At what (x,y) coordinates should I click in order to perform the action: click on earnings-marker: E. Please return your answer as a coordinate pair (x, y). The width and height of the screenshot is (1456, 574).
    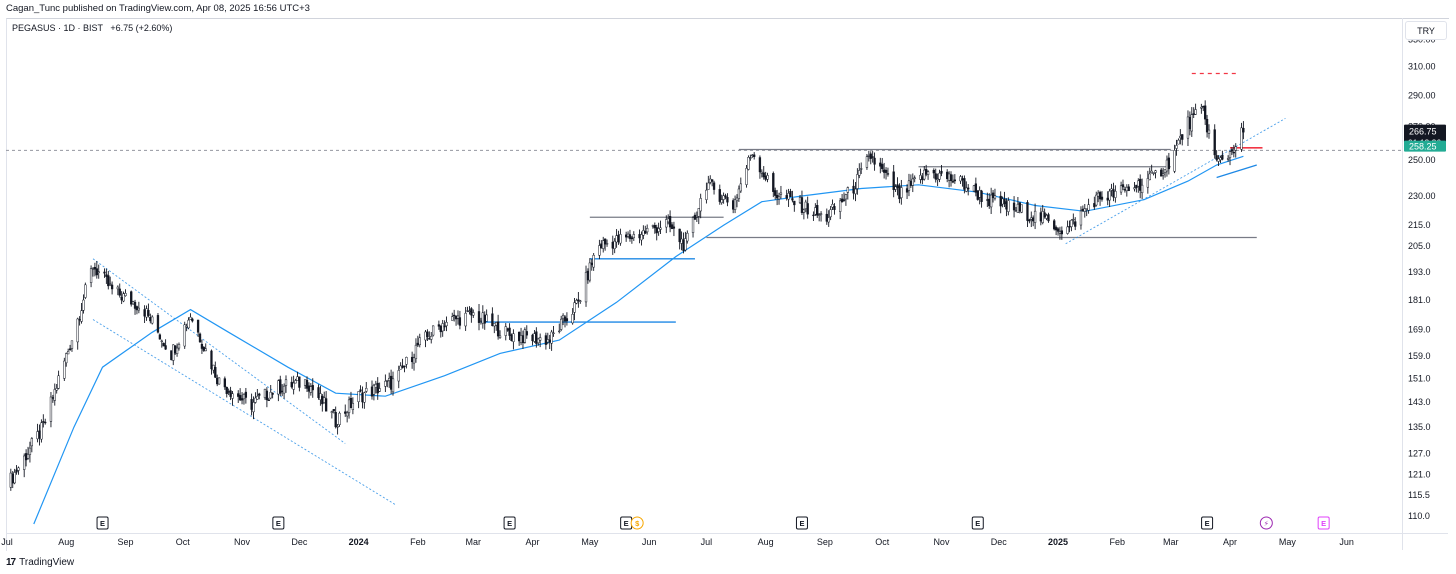
    Looking at the image, I should click on (102, 523).